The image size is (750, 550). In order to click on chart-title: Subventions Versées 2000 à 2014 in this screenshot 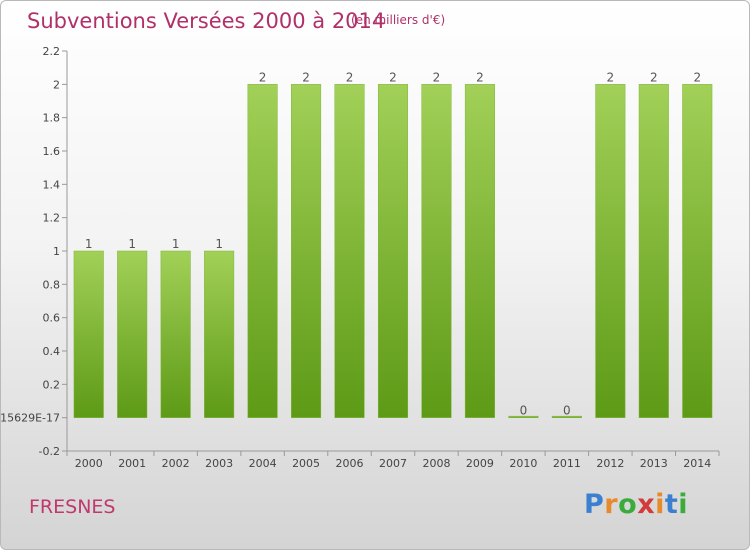, I will do `click(206, 21)`.